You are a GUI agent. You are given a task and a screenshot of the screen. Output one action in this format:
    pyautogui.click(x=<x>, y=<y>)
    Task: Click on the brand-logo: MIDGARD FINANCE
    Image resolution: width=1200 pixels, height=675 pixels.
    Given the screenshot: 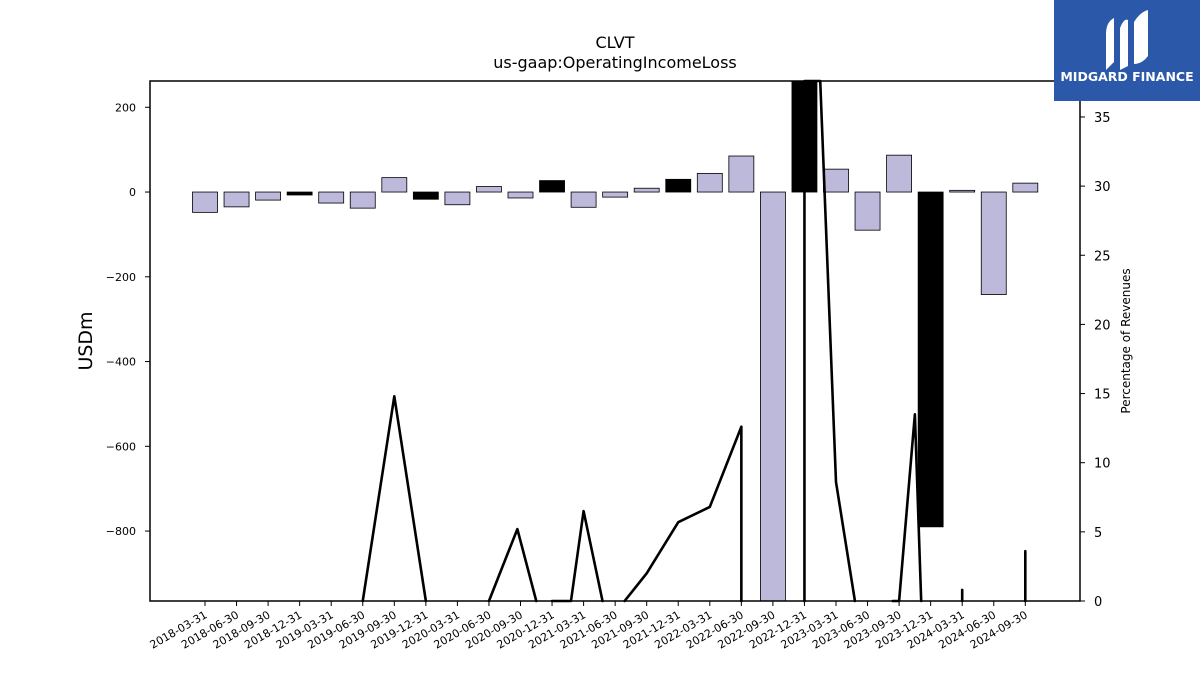 What is the action you would take?
    pyautogui.click(x=1127, y=50)
    